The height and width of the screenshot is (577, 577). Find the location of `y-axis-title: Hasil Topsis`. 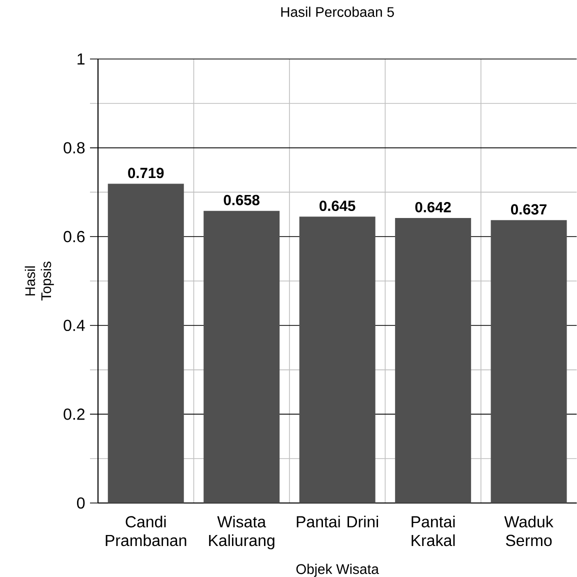

y-axis-title: Hasil Topsis is located at coordinates (39, 281).